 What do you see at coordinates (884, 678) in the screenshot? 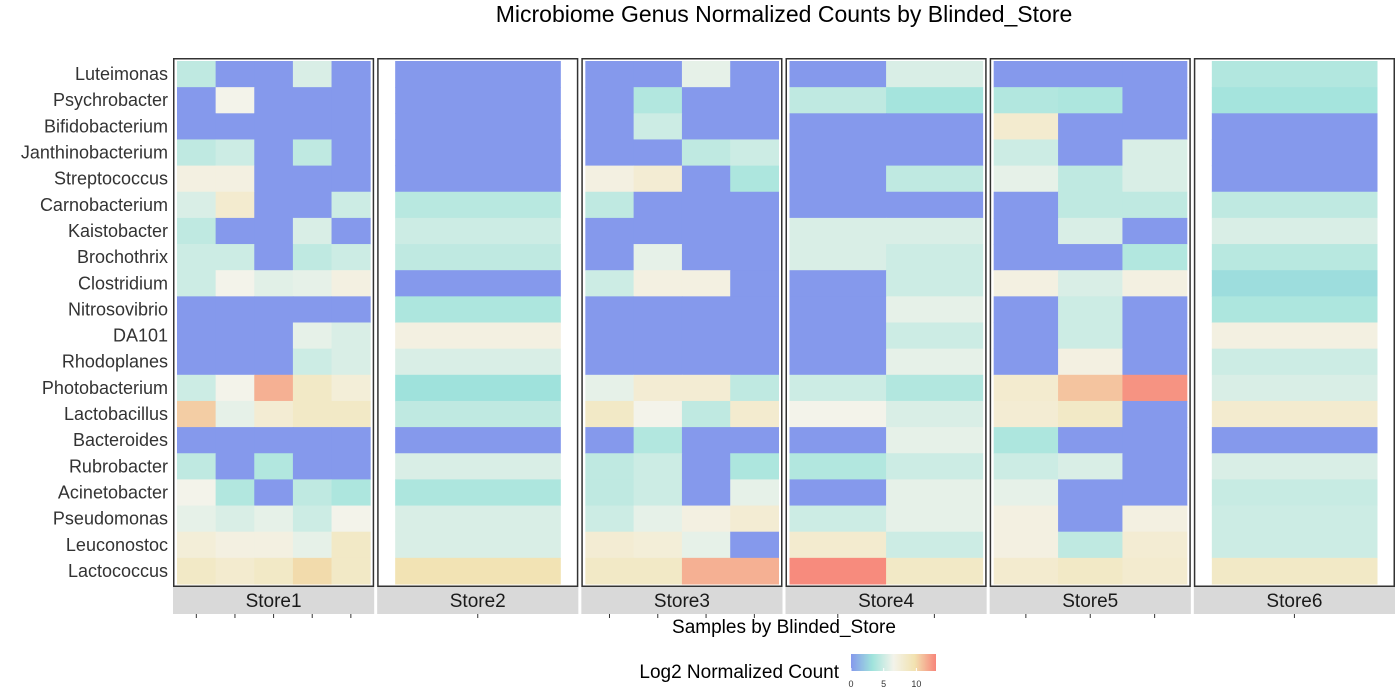
I see `legend-ticks: 0 5 10` at bounding box center [884, 678].